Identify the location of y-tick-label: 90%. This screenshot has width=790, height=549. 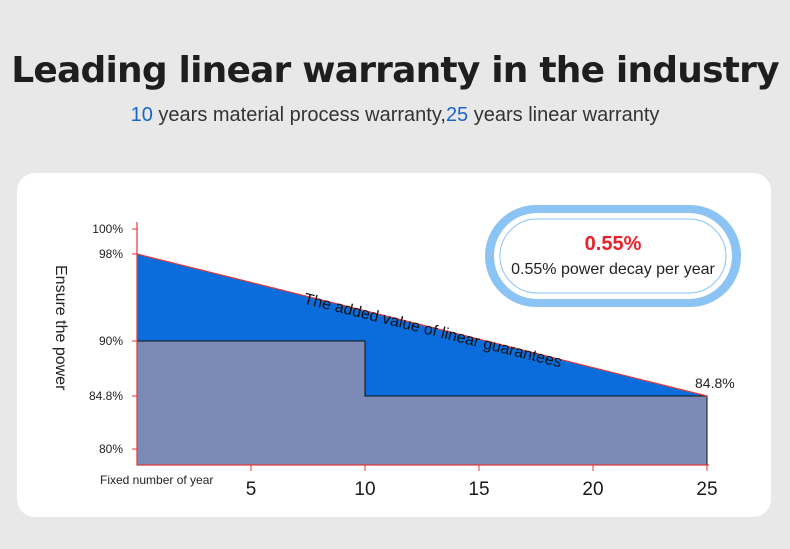
(111, 341).